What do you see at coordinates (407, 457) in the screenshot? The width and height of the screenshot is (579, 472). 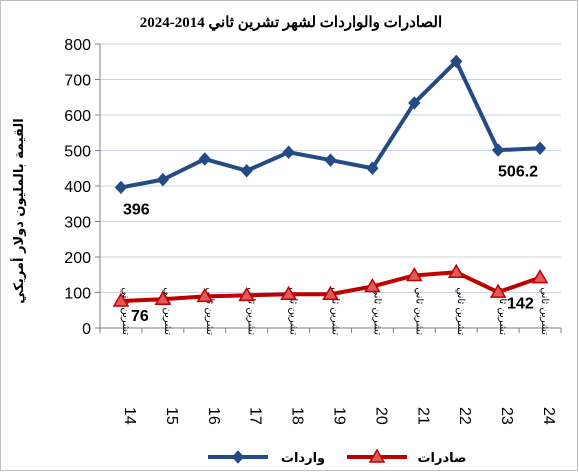 I see `legend-item: صادرات` at bounding box center [407, 457].